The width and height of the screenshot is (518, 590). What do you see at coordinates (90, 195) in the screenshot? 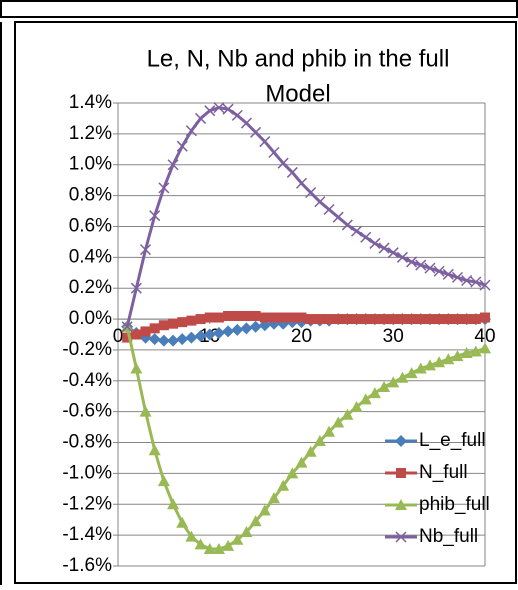
I see `y-tick-label: 0.8%` at bounding box center [90, 195].